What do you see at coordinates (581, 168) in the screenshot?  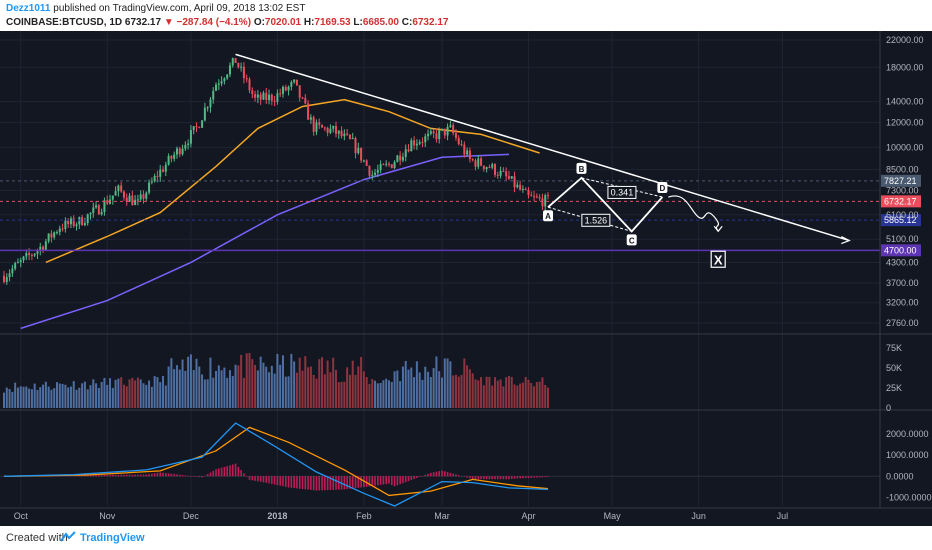 I see `point-label-box` at bounding box center [581, 168].